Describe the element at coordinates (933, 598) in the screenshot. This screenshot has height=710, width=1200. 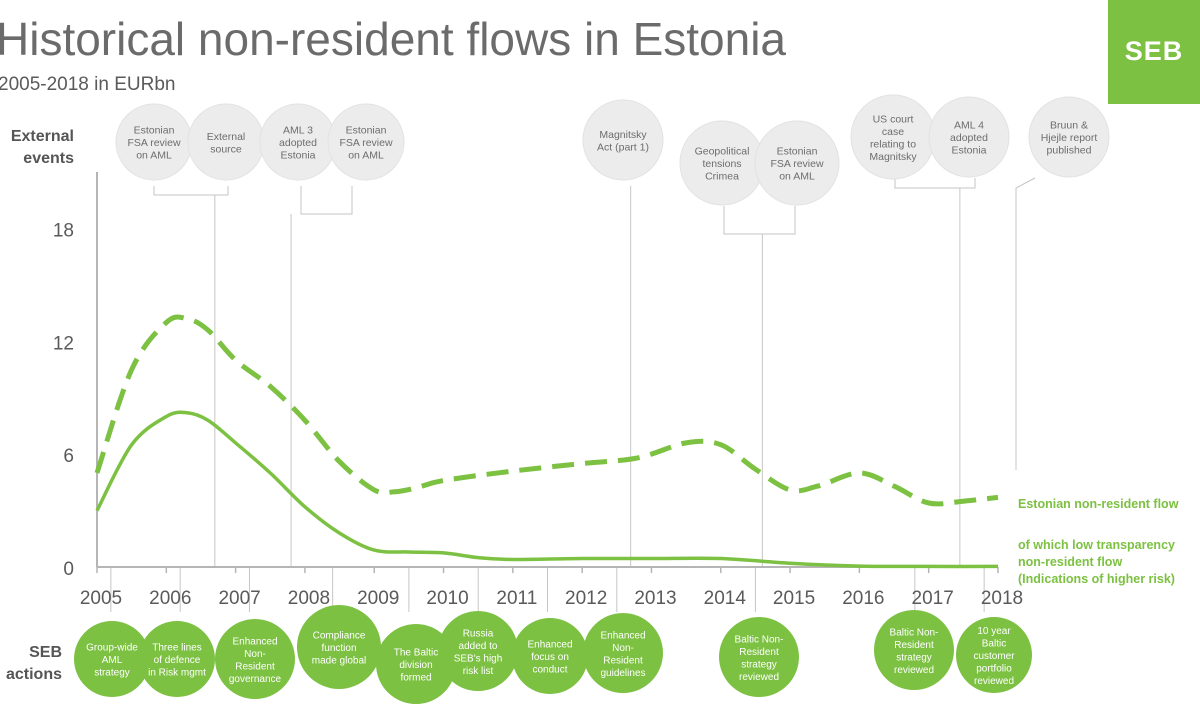
I see `x-tick-label: 2017` at that location.